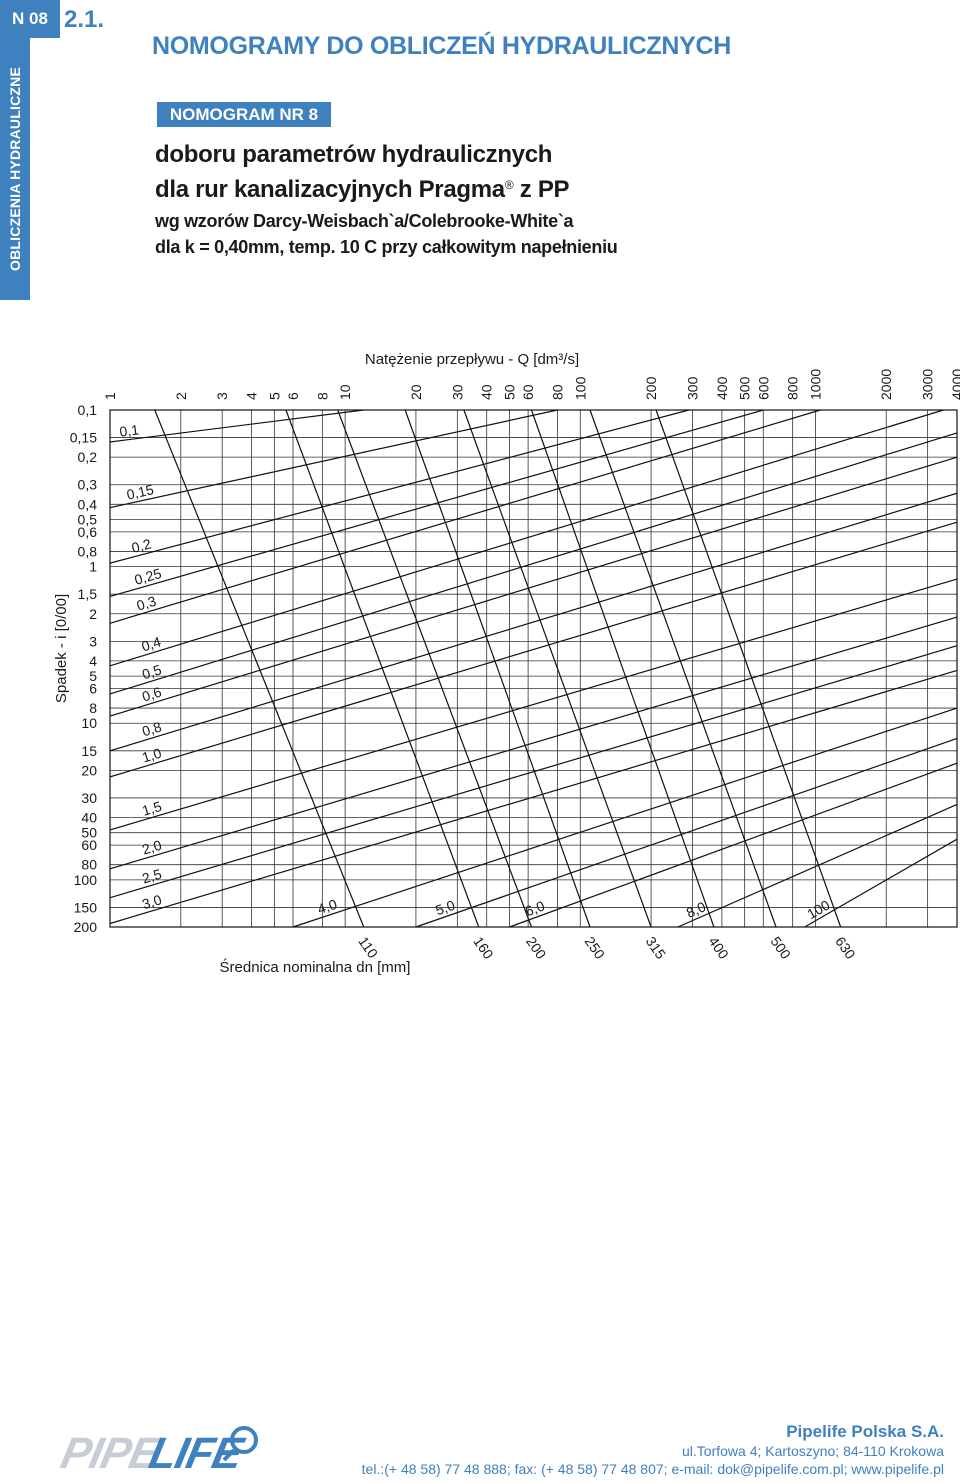 The image size is (960, 1483). Describe the element at coordinates (651, 388) in the screenshot. I see `x-tick-label: 200` at that location.